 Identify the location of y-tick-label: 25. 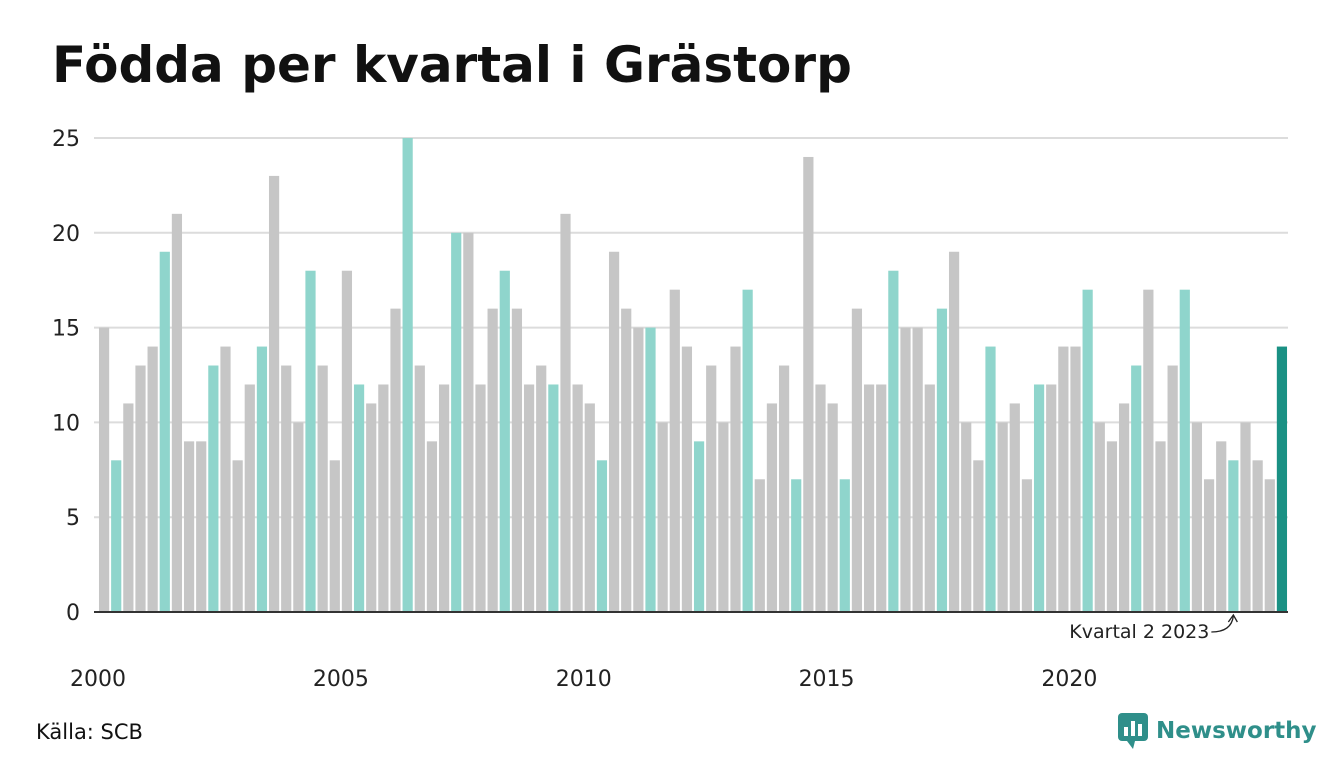
(66, 139).